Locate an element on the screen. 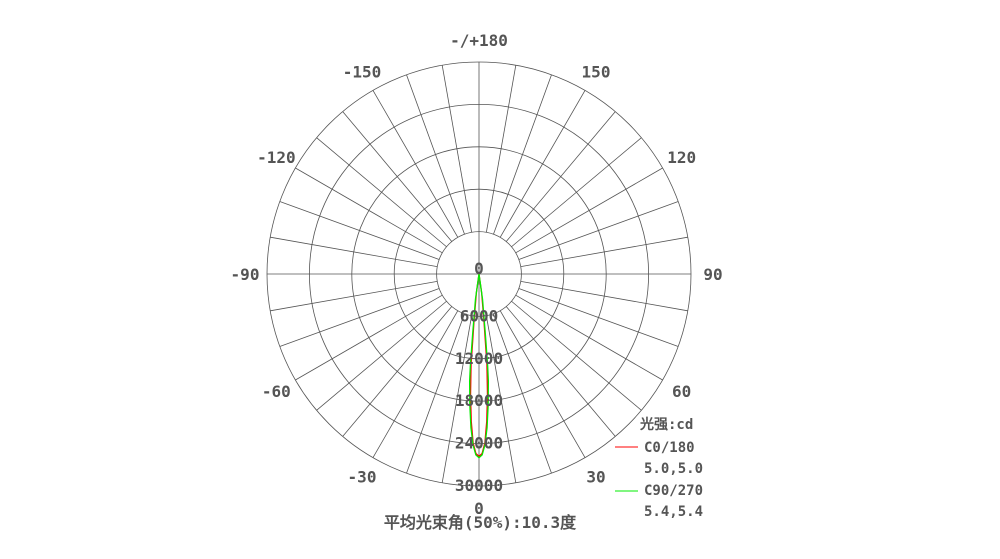 The width and height of the screenshot is (1000, 559). series-curves is located at coordinates (479, 366).